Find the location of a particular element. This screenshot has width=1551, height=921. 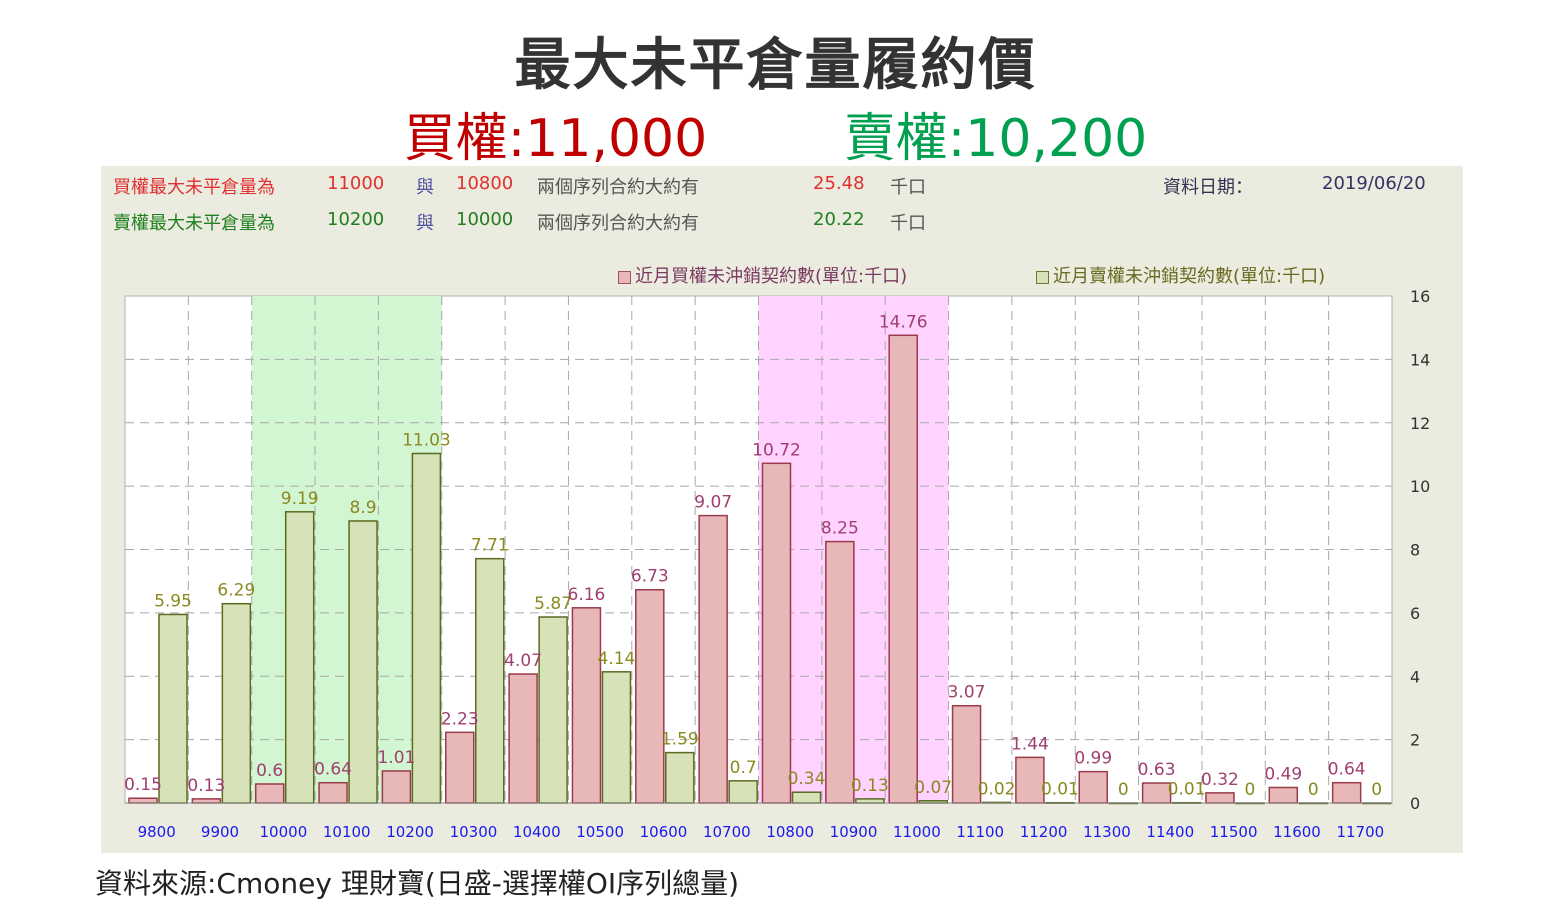

x-tick-label: 11200 is located at coordinates (1044, 832).